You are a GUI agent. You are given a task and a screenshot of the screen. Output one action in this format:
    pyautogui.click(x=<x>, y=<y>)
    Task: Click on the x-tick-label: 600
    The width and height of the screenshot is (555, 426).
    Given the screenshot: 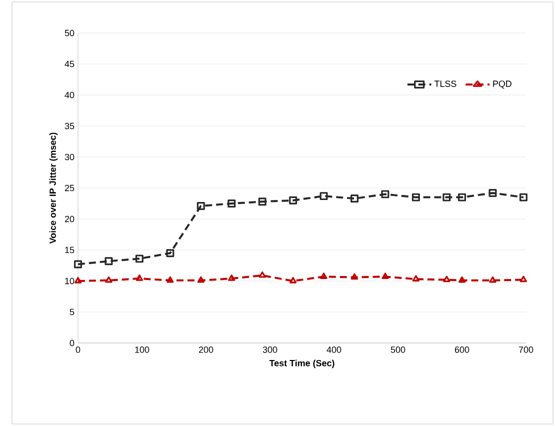 What is the action you would take?
    pyautogui.click(x=462, y=349)
    